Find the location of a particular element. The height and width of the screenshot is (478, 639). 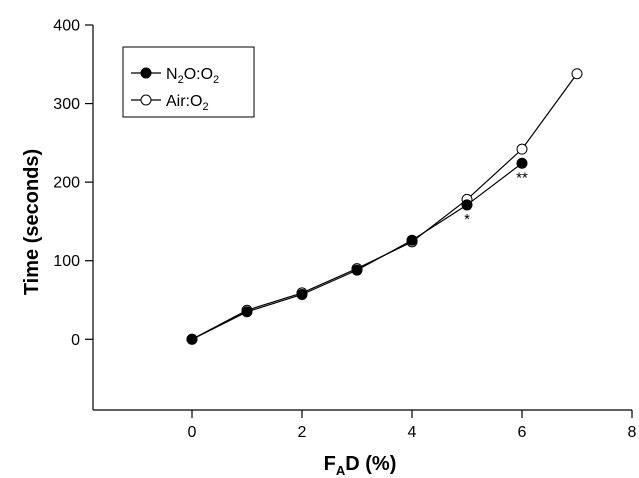

x-tick-label: 4 is located at coordinates (412, 432).